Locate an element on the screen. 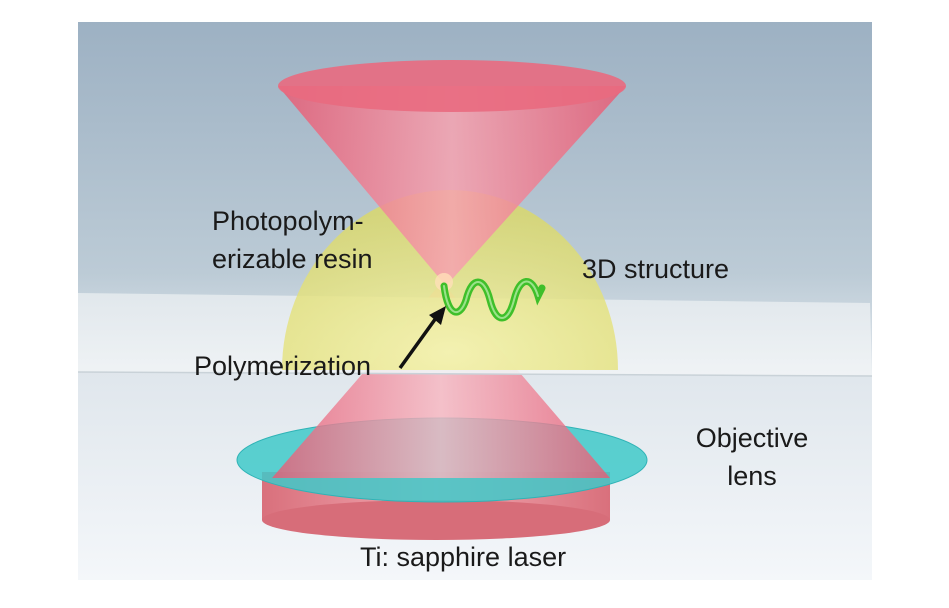 This screenshot has width=949, height=608. laser-cone-bottom is located at coordinates (441, 380).